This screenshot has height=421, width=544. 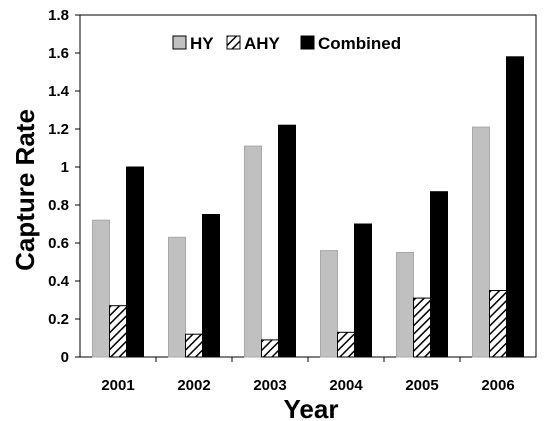 What do you see at coordinates (262, 43) in the screenshot?
I see `legend-label-ahy: AHY` at bounding box center [262, 43].